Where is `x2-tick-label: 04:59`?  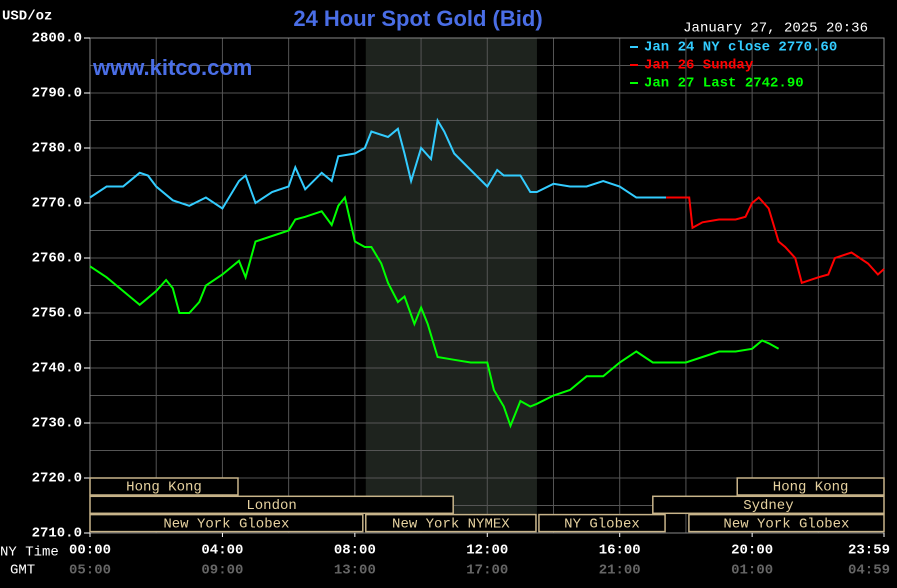
x2-tick-label: 04:59 is located at coordinates (869, 571).